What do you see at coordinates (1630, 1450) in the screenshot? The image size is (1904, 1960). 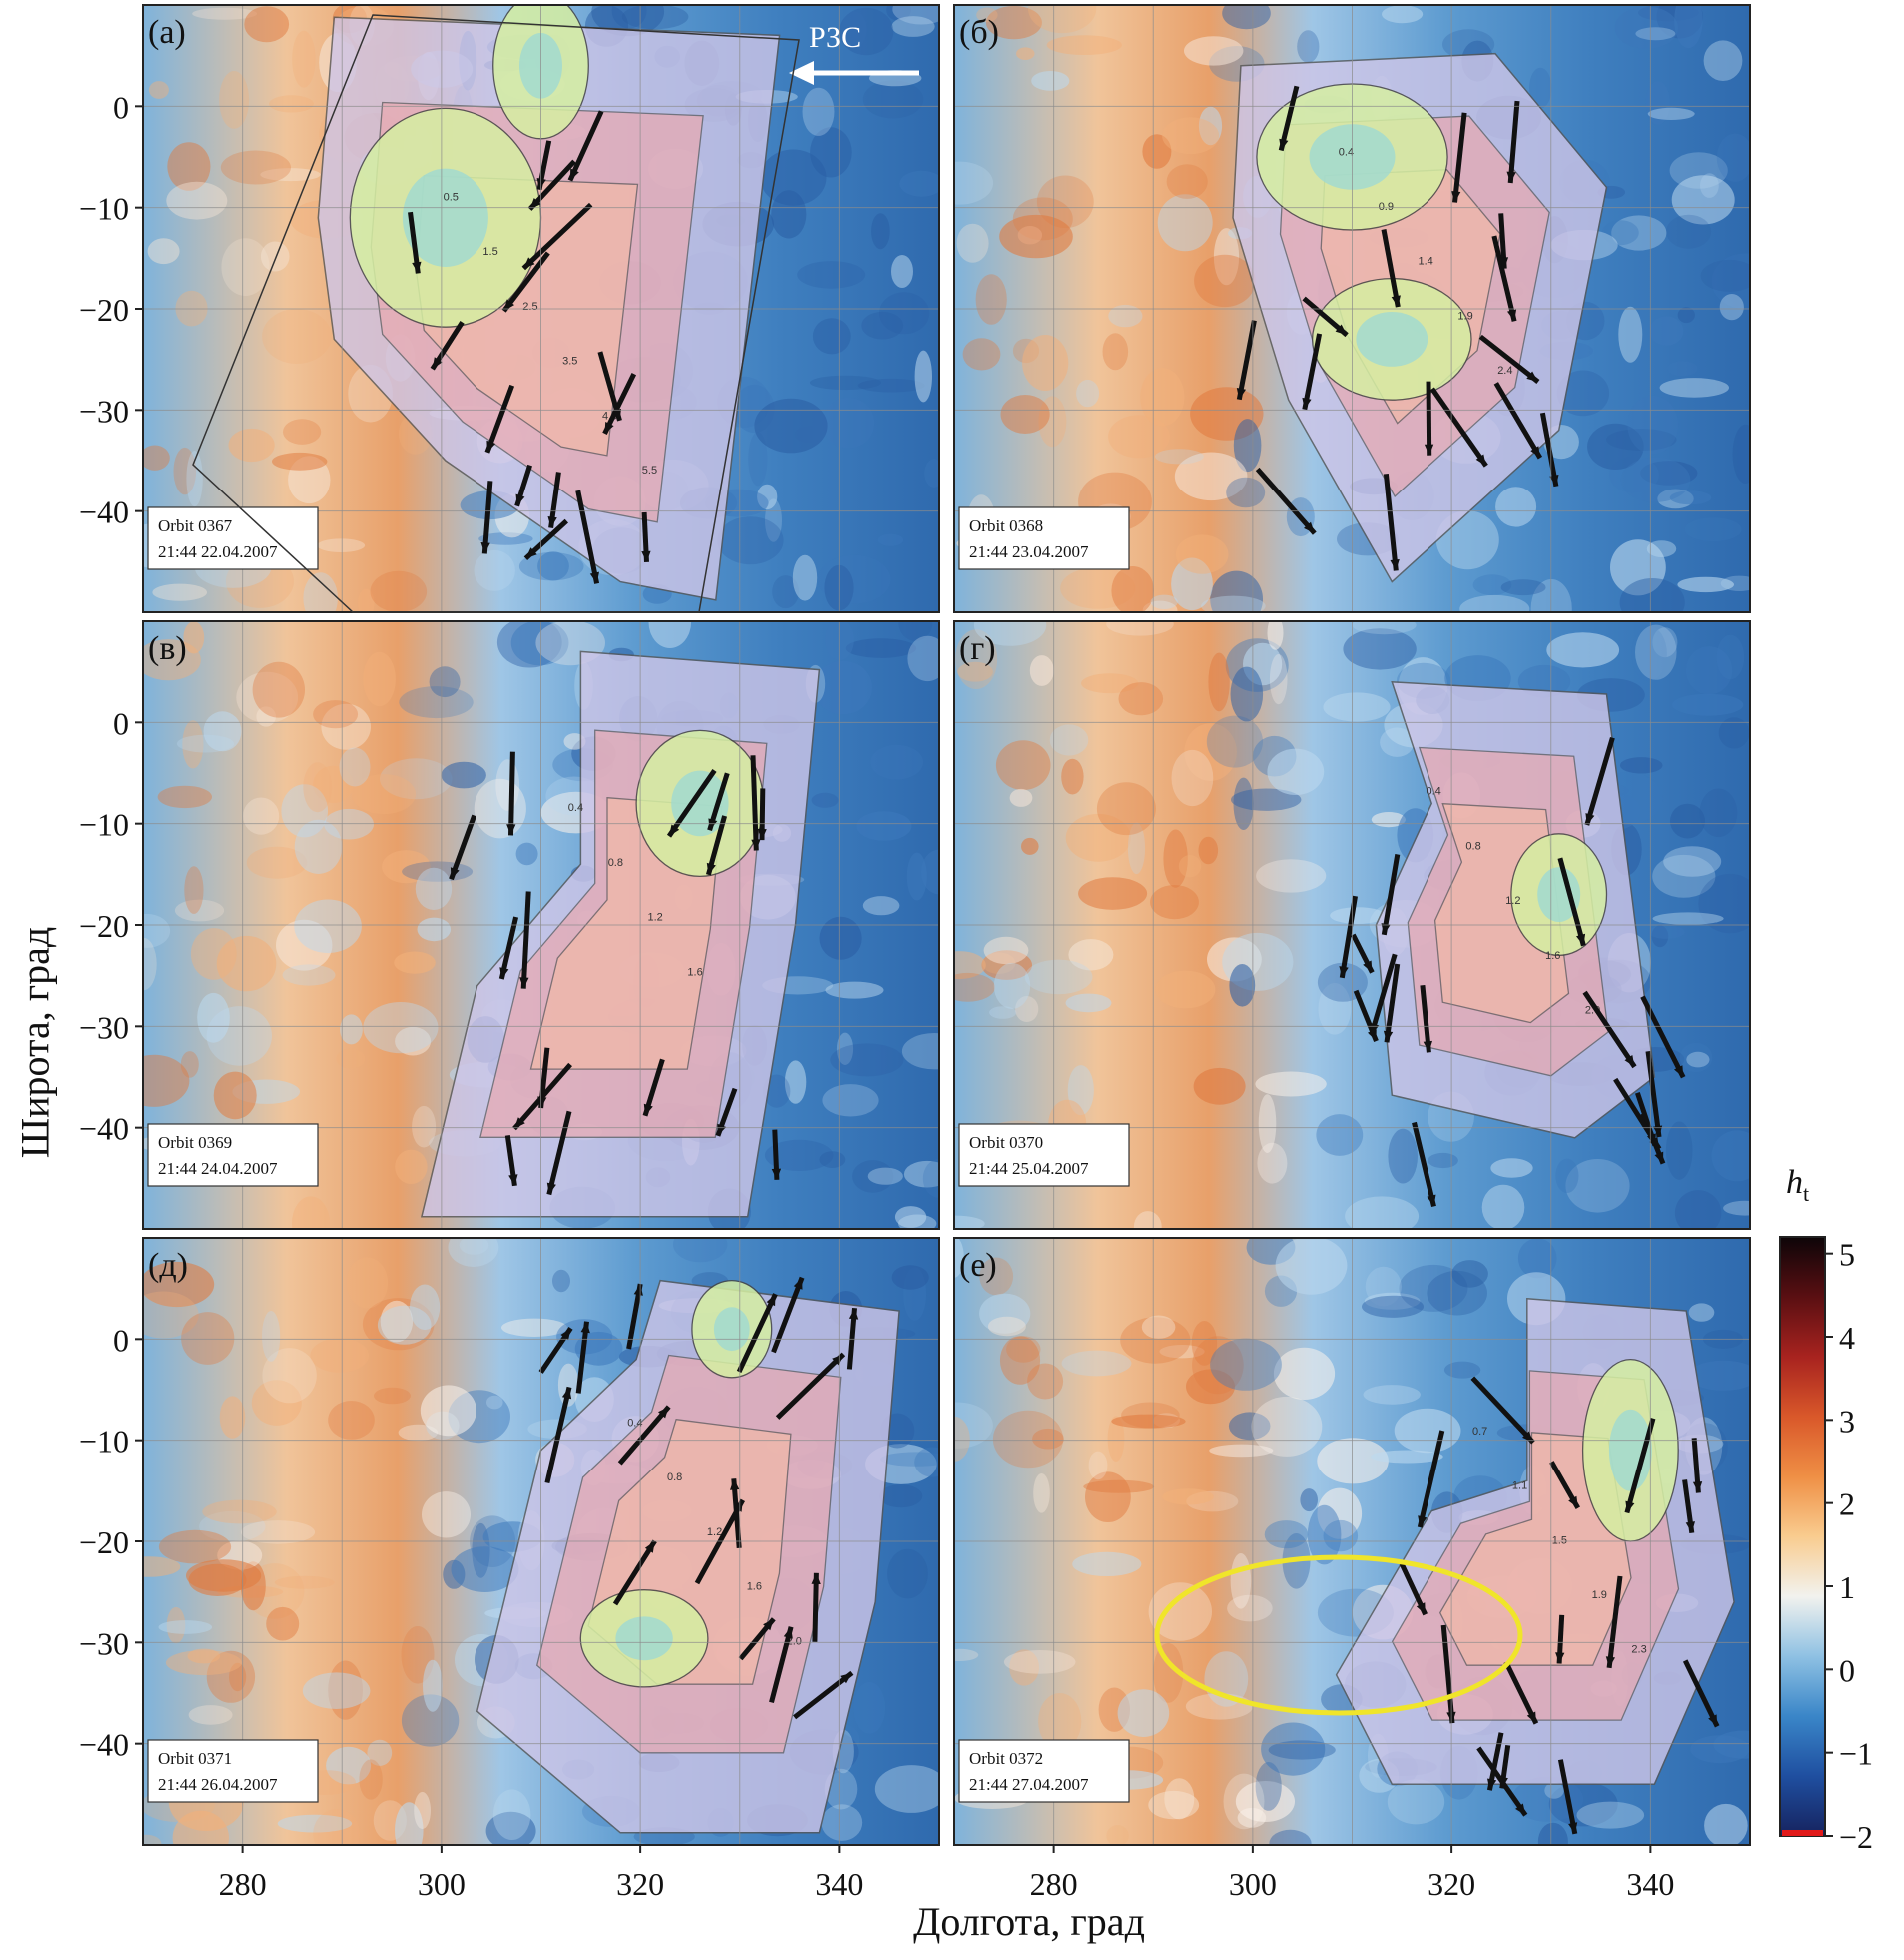 I see `contour-core` at bounding box center [1630, 1450].